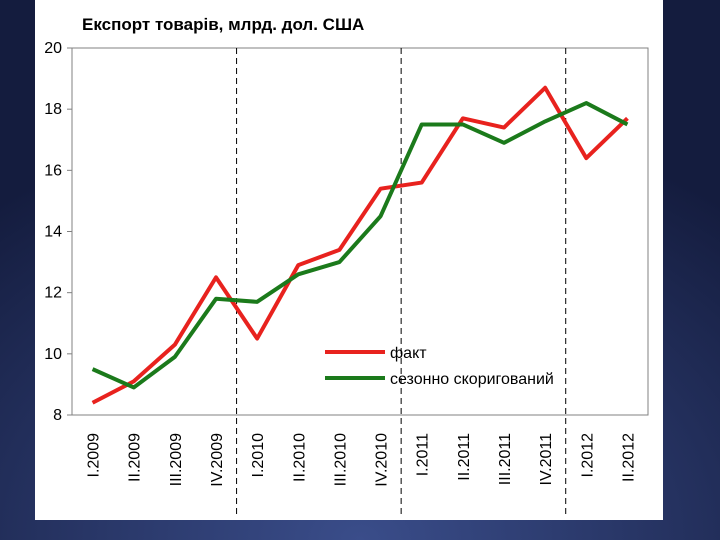 The height and width of the screenshot is (540, 720). What do you see at coordinates (53, 48) in the screenshot?
I see `y-tick-label: 20` at bounding box center [53, 48].